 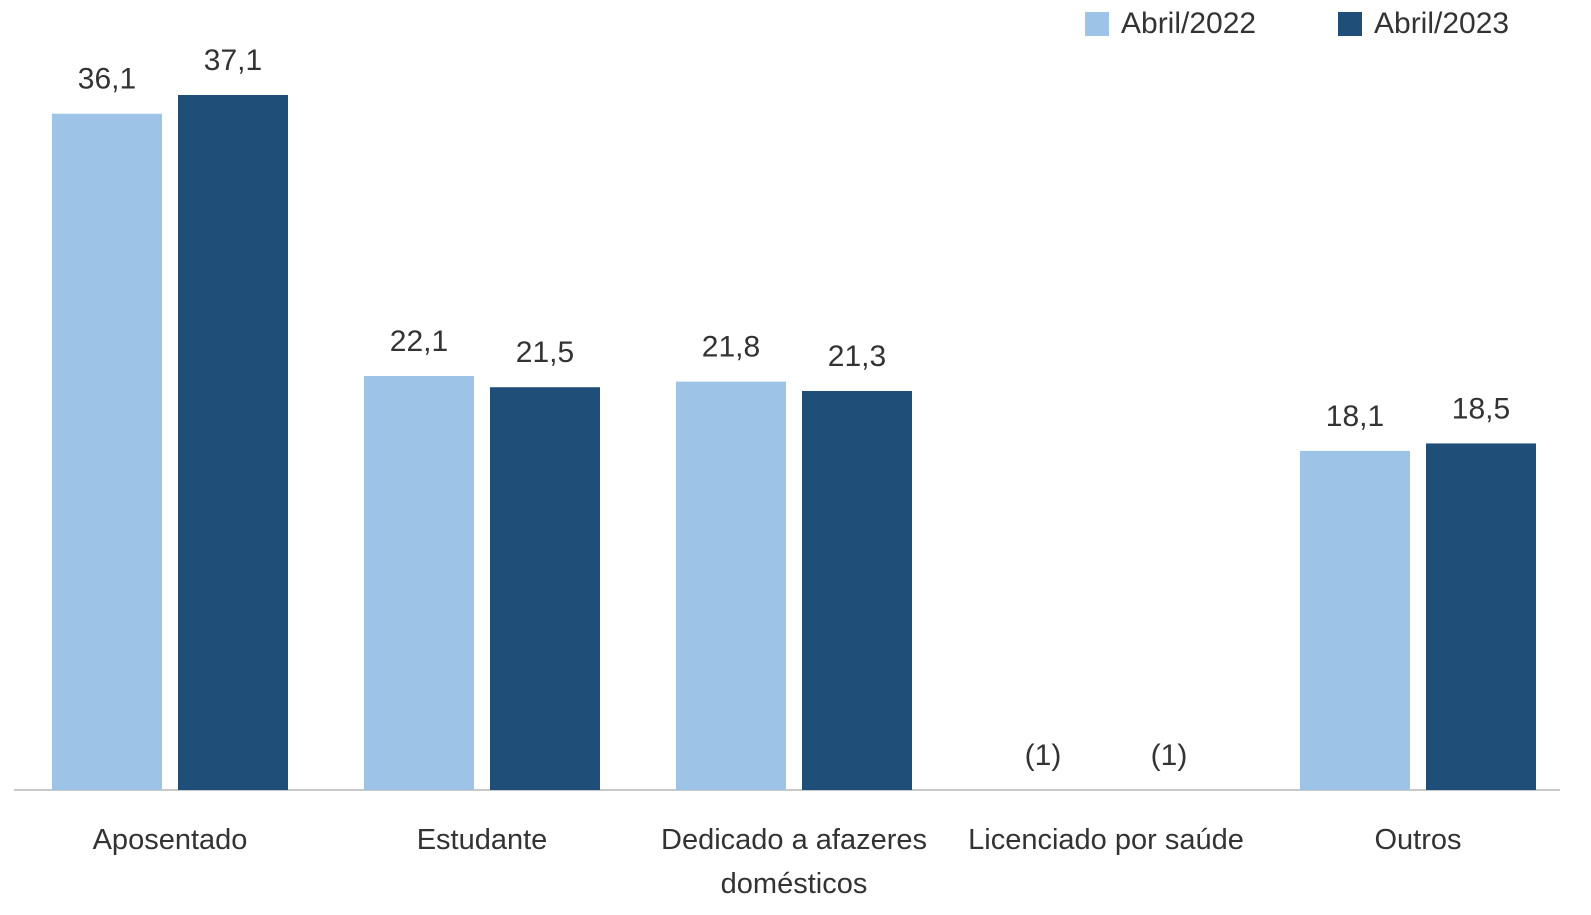 I want to click on data-label: 22,1, so click(x=419, y=341).